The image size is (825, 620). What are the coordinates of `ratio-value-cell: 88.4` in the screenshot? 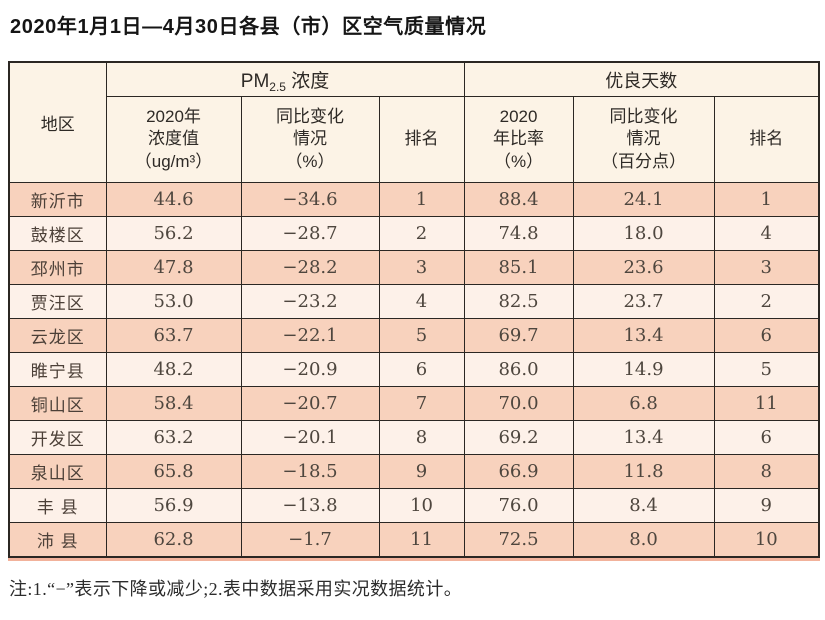 It's located at (518, 199).